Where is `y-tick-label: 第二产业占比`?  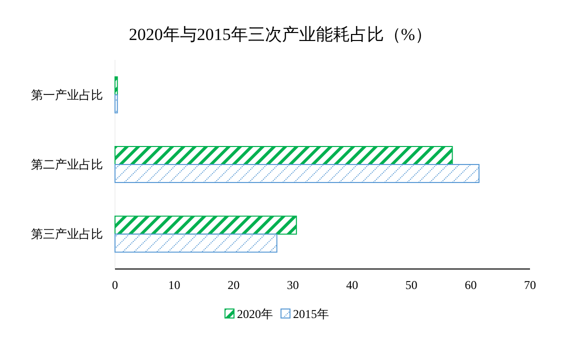 y-tick-label: 第二产业占比 is located at coordinates (67, 165).